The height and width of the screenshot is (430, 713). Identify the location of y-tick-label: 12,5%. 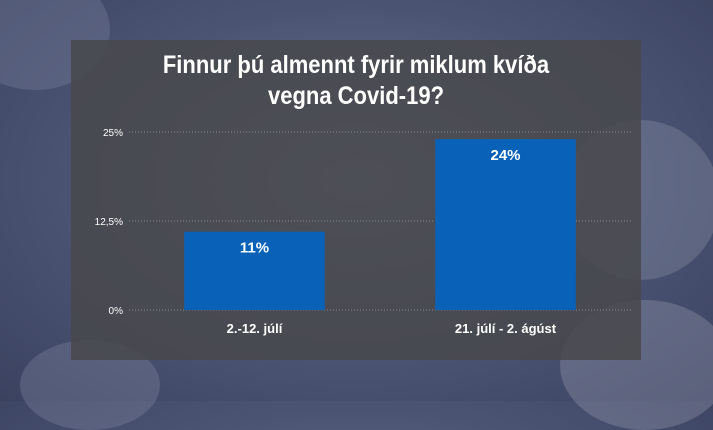
(109, 222).